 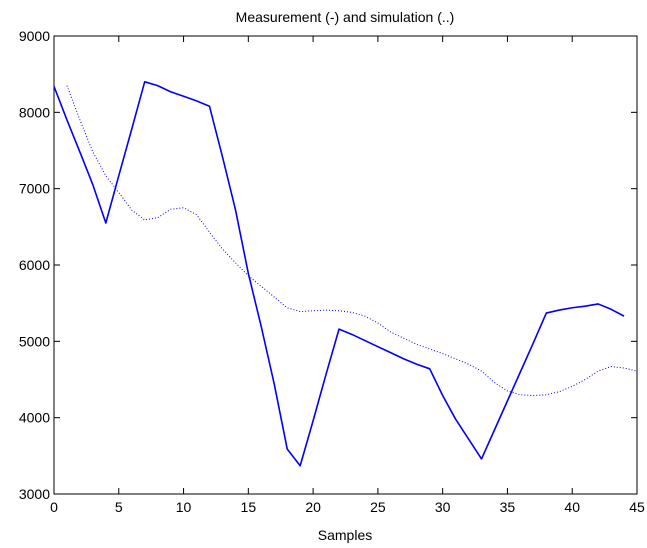 I want to click on x-tick-label: 45, so click(x=637, y=507).